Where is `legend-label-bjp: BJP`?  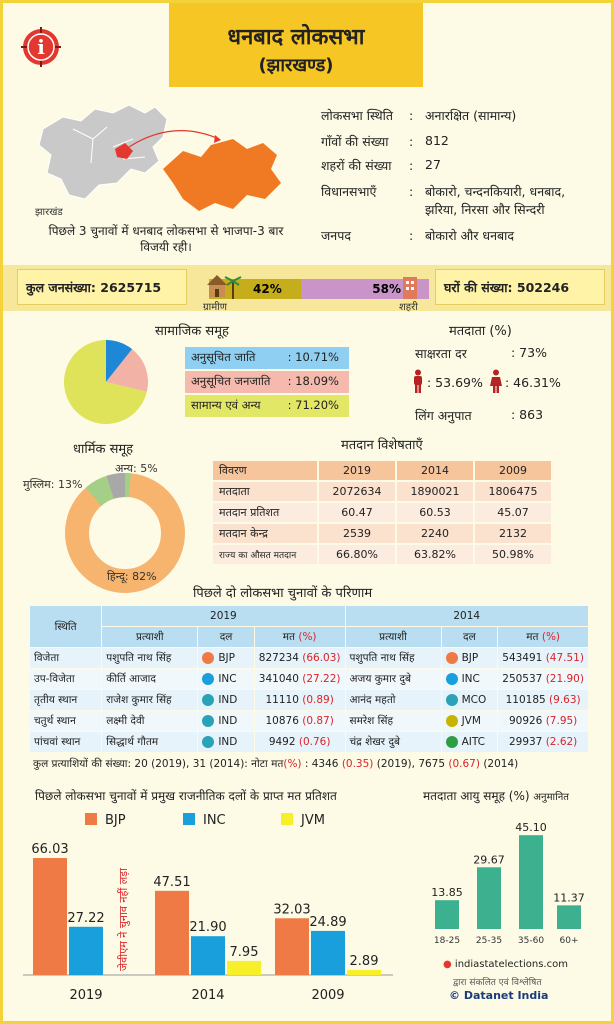
legend-label-bjp: BJP is located at coordinates (115, 820).